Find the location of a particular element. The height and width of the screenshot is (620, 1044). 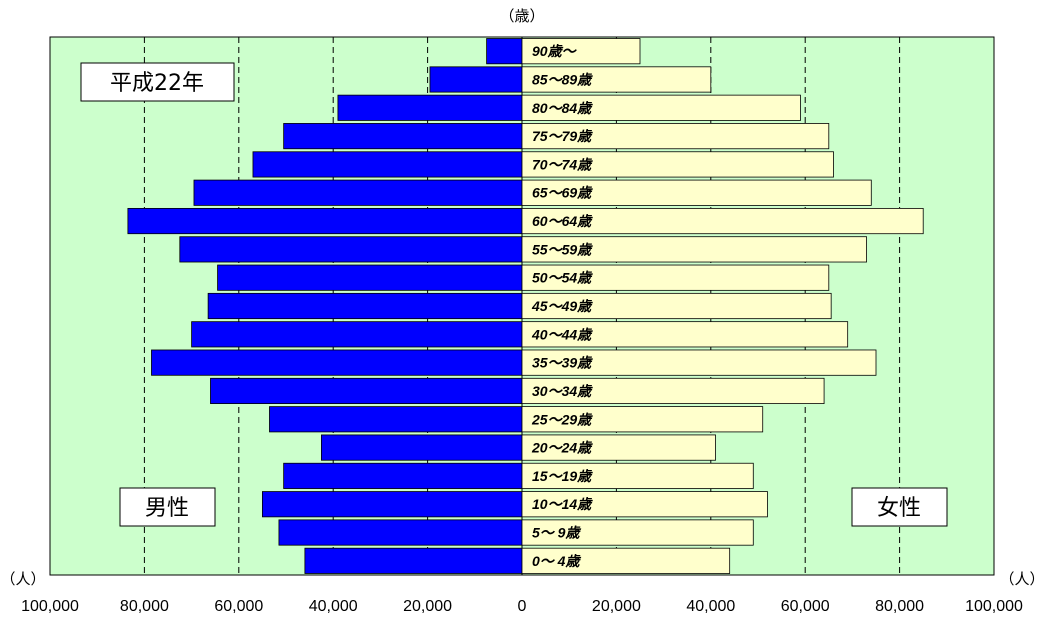

age-group-label: 10～14歳 is located at coordinates (562, 504).